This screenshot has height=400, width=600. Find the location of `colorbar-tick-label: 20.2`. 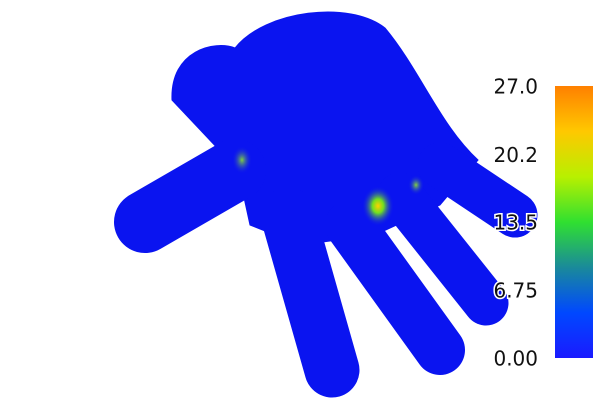

colorbar-tick-label: 20.2 is located at coordinates (515, 155).